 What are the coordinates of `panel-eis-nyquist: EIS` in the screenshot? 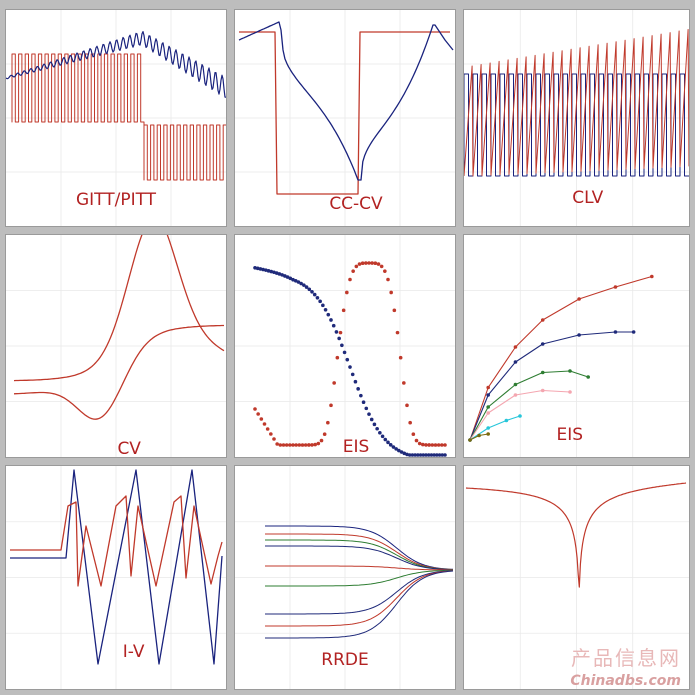 It's located at (576, 346).